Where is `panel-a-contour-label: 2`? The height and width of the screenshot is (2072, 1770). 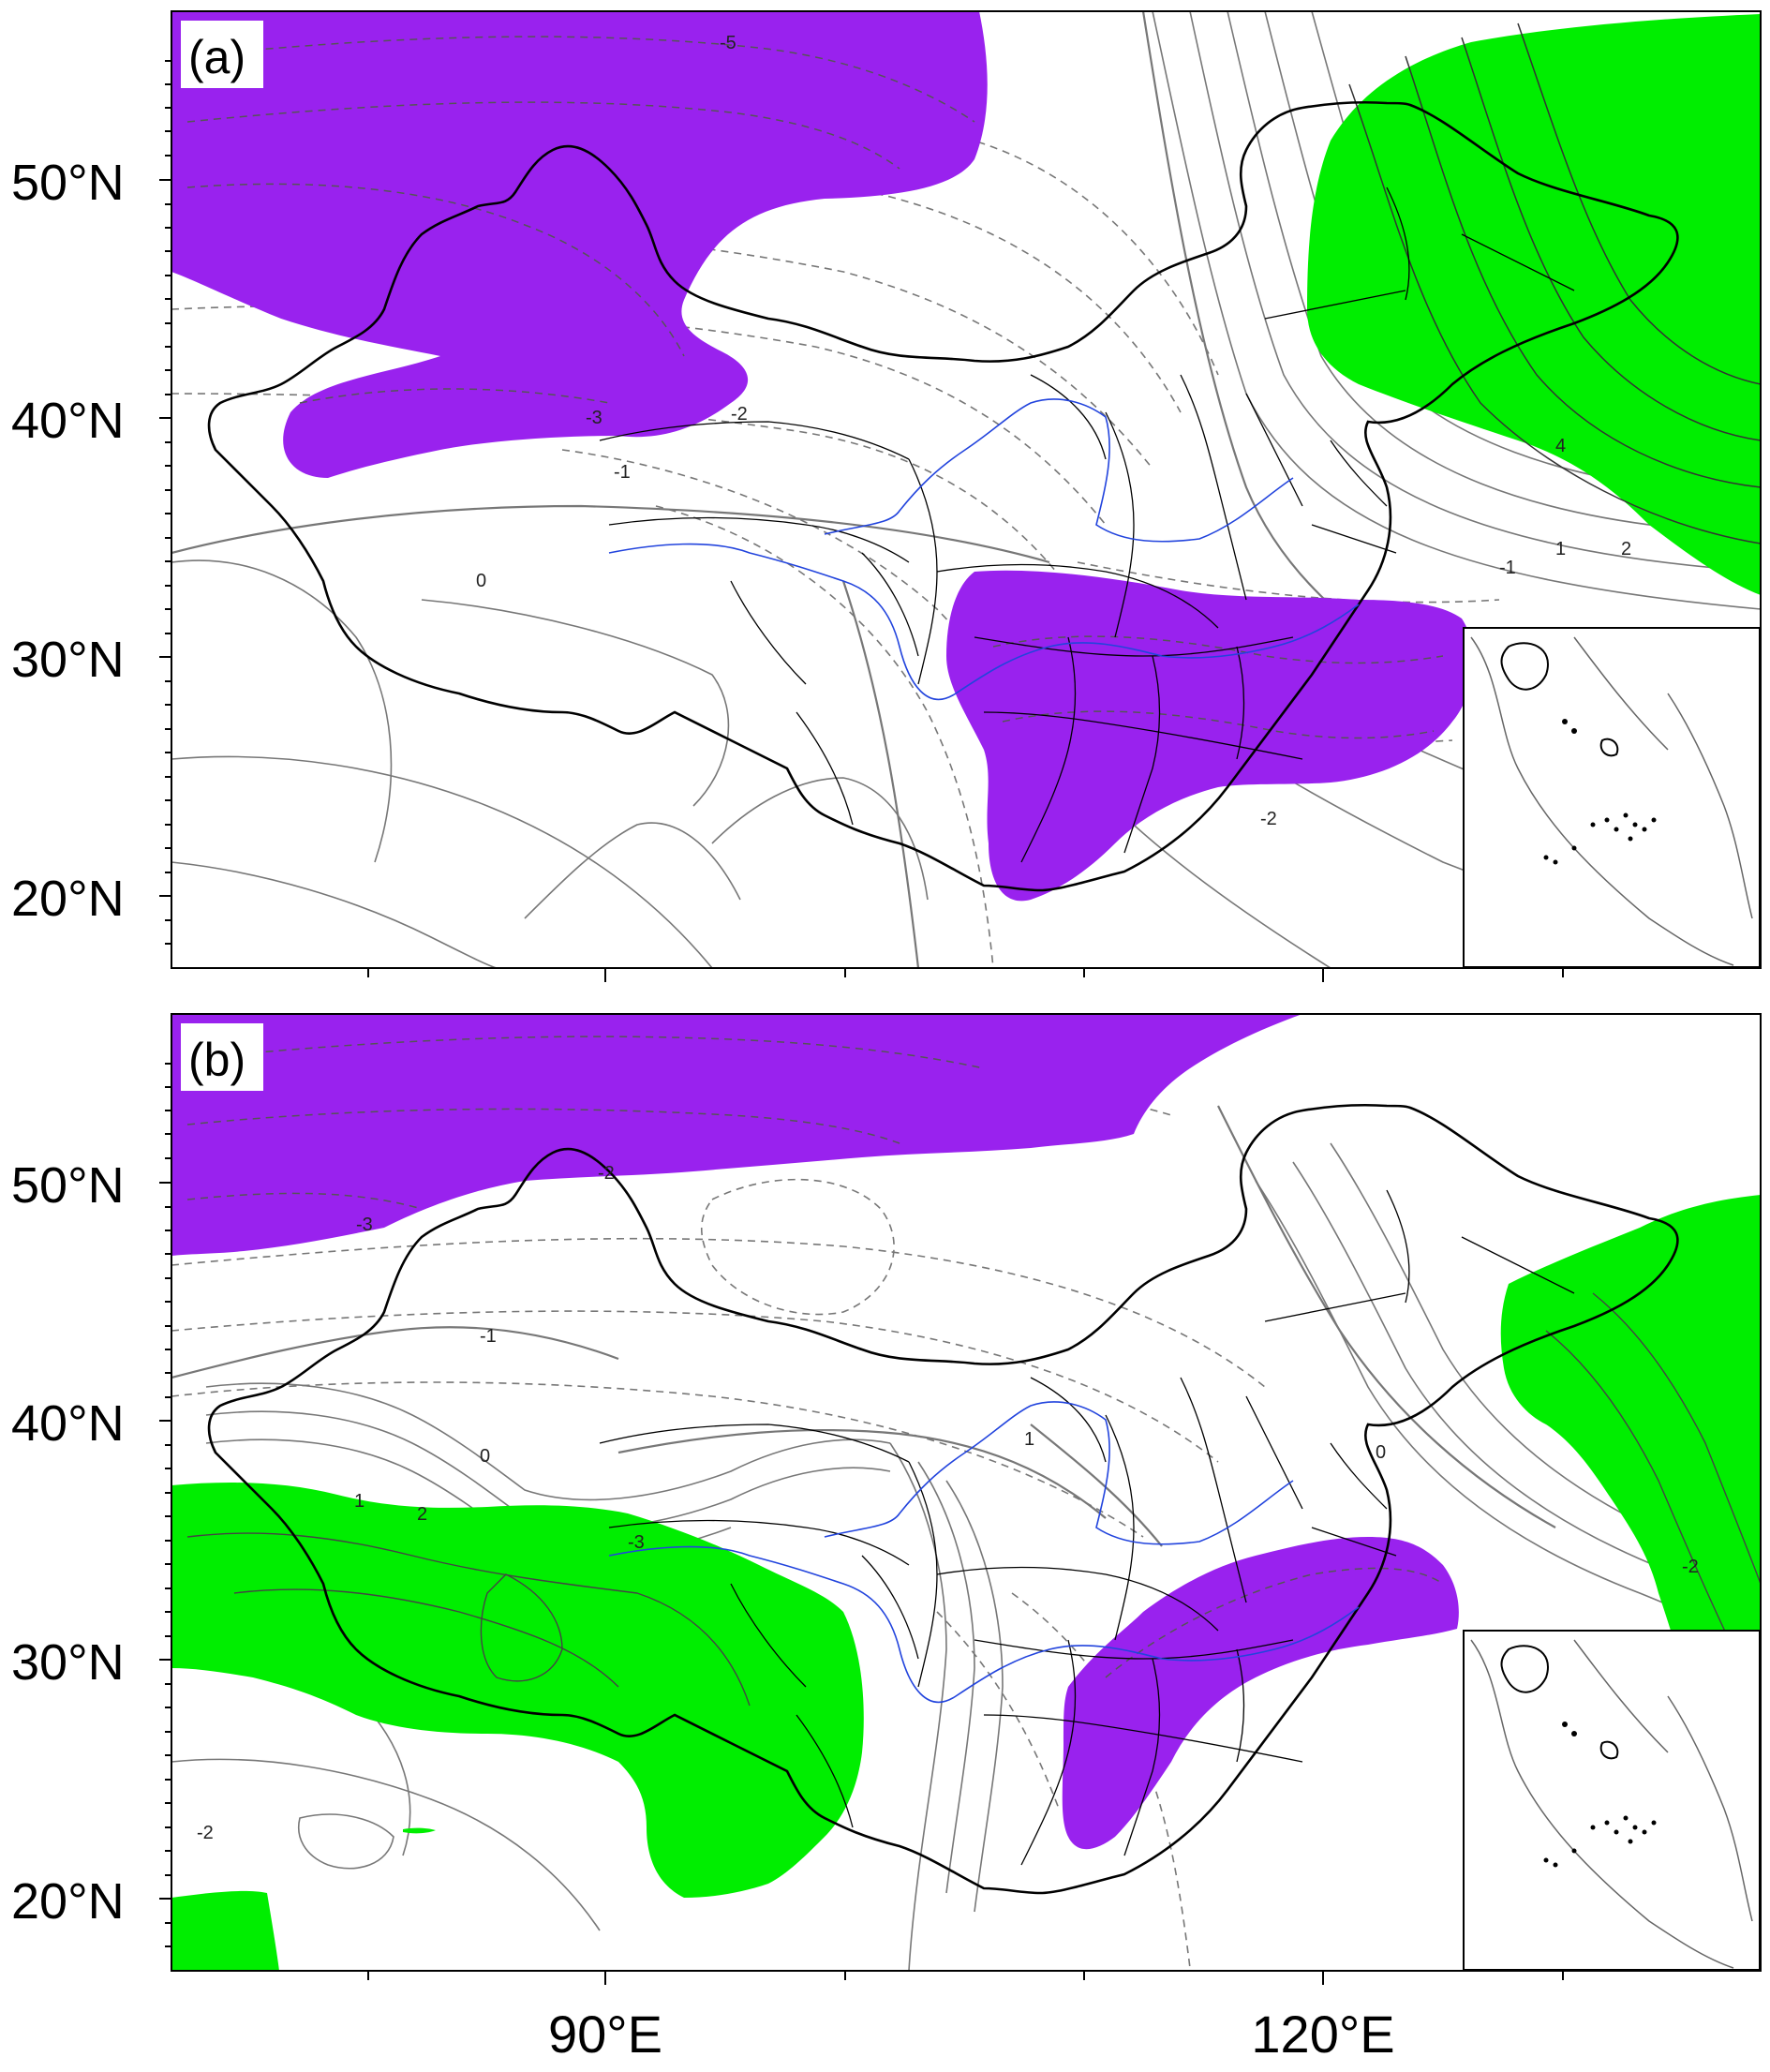
panel-a-contour-label: 2 is located at coordinates (1626, 549).